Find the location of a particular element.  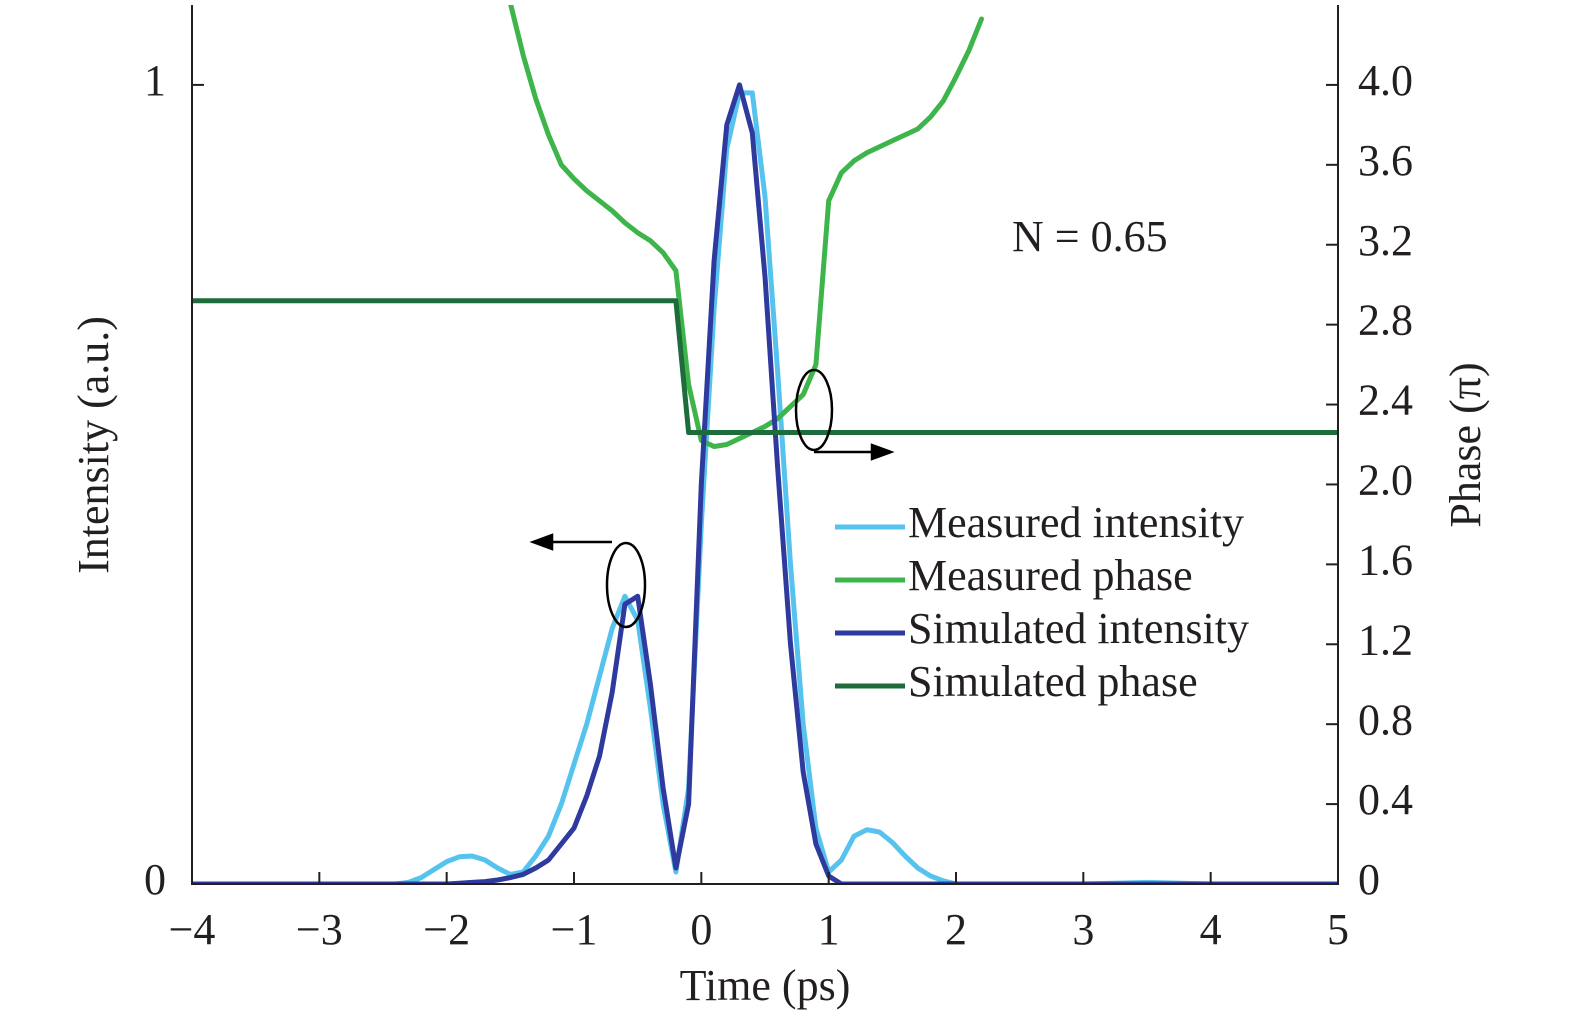

y2-tick-label: 1.6 is located at coordinates (1385, 559).